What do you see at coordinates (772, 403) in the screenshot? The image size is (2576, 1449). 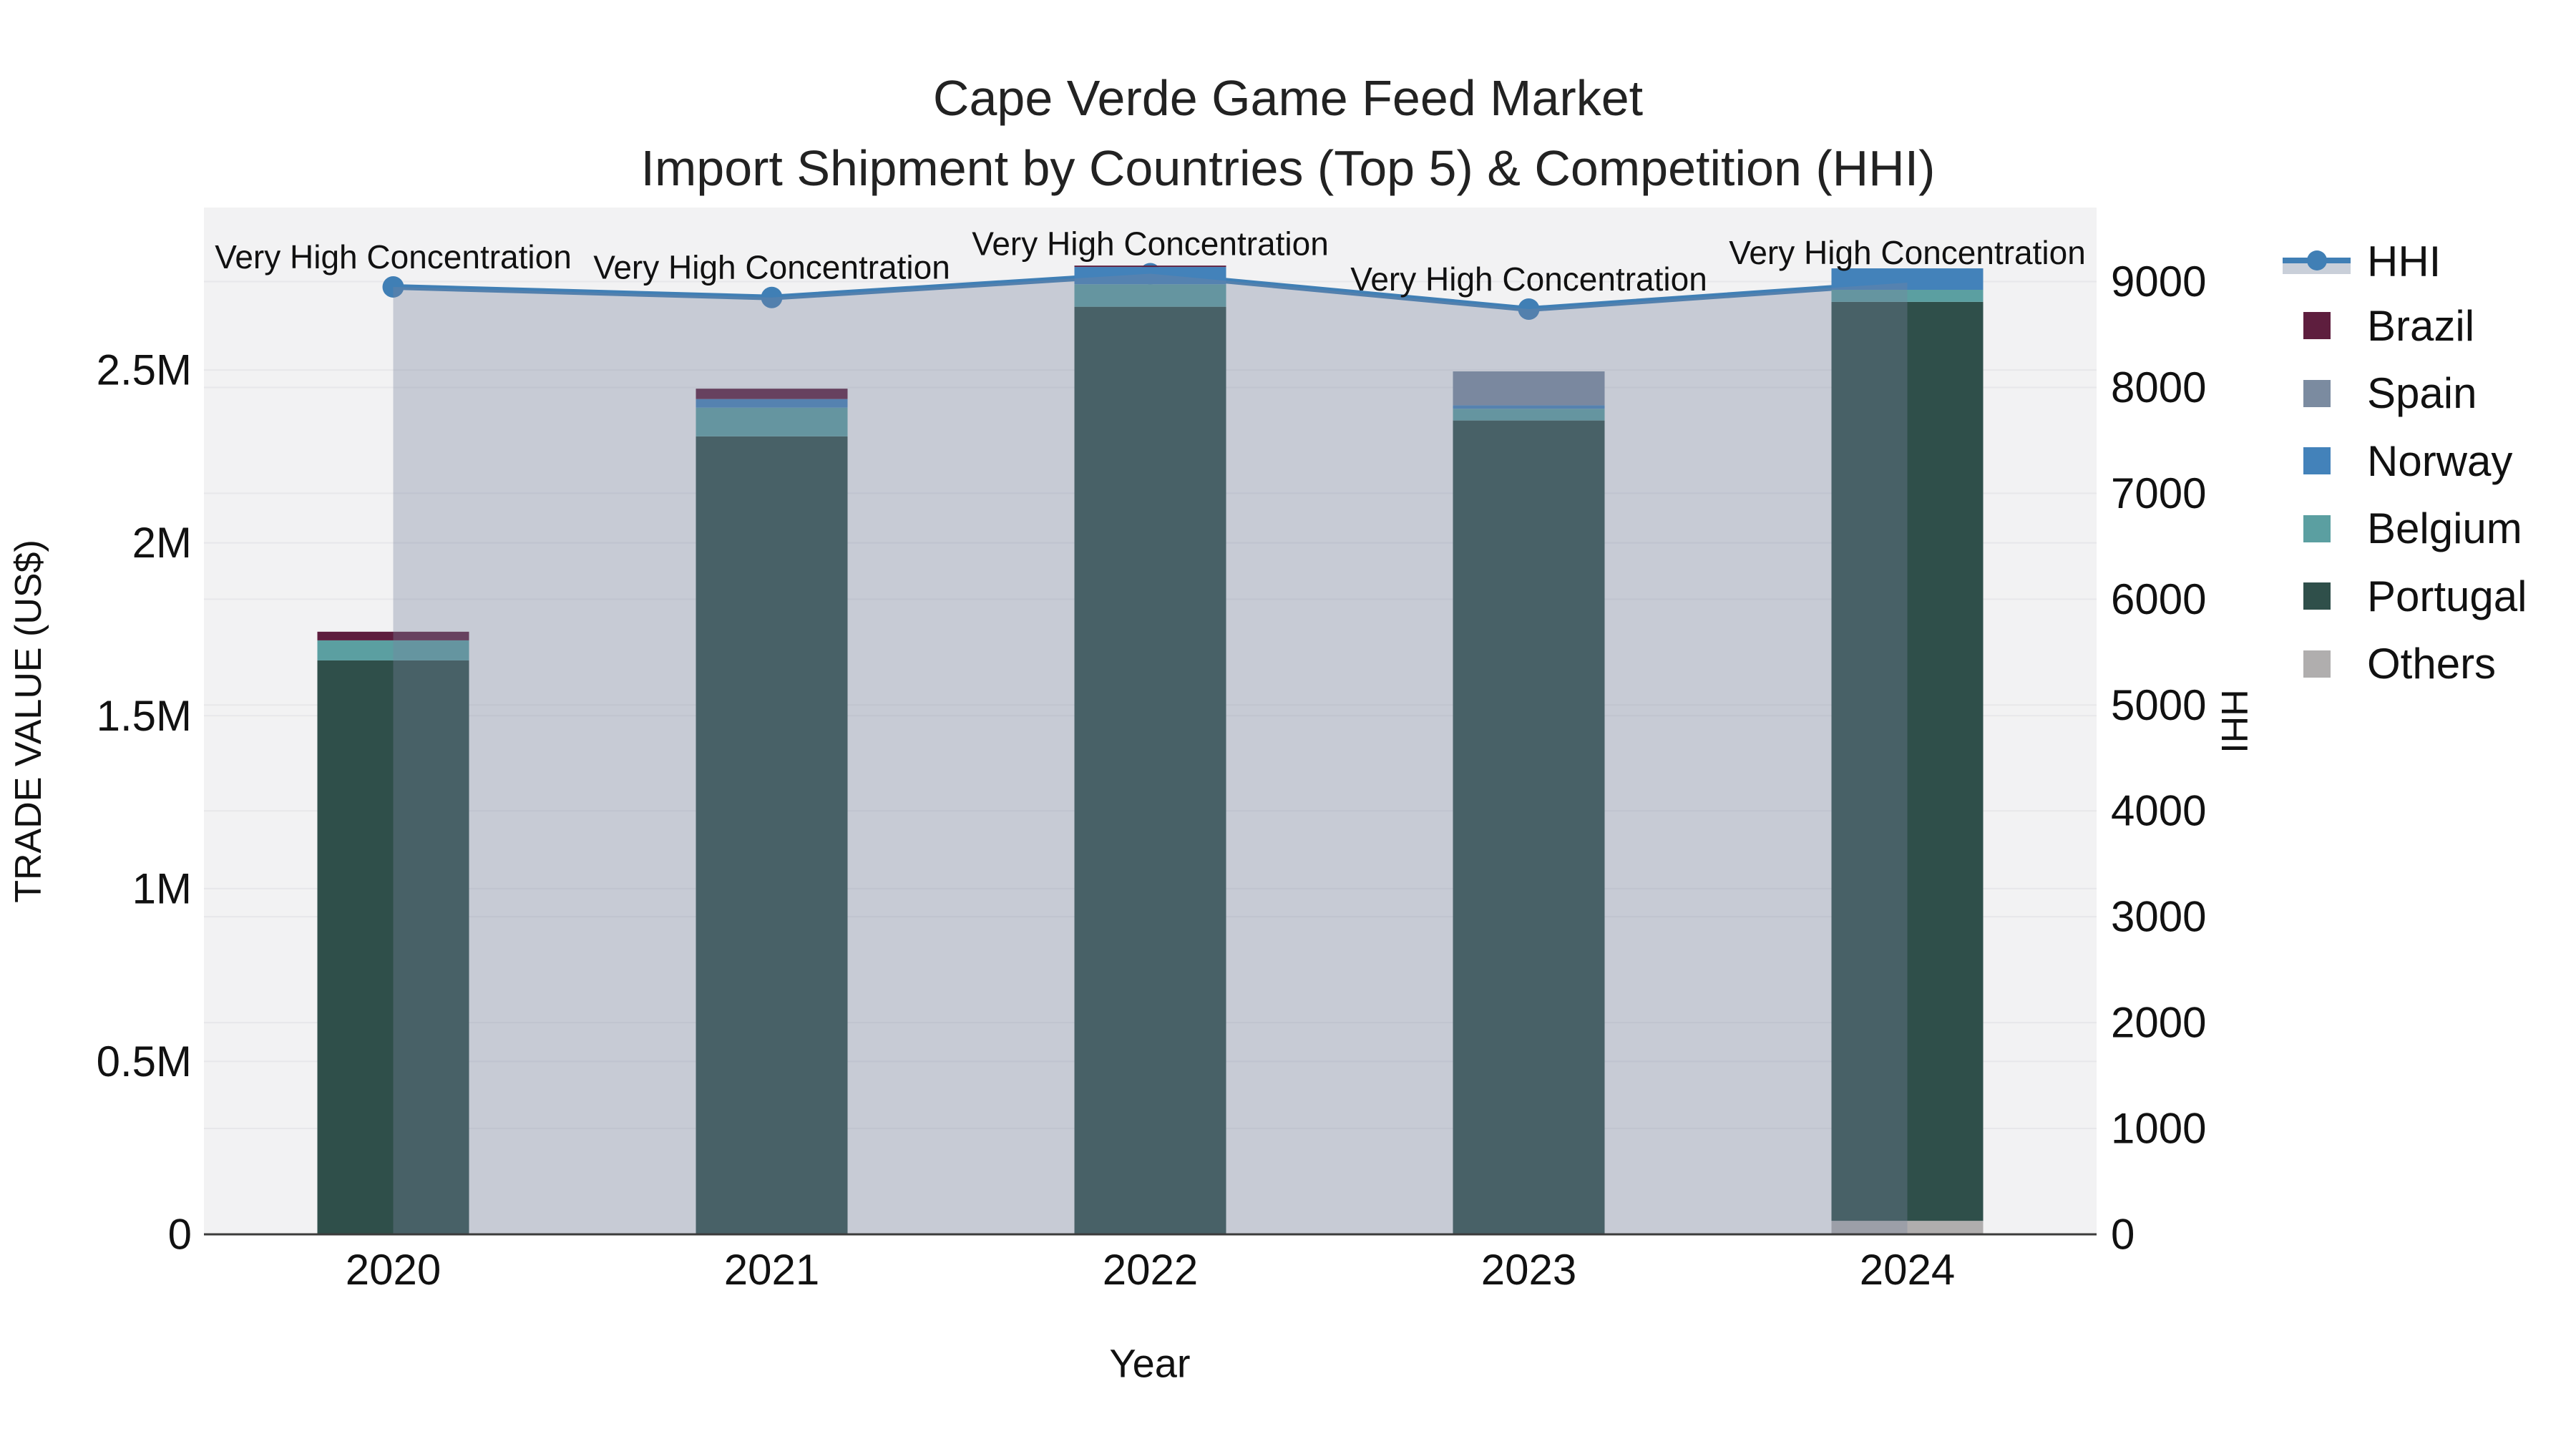 I see `bar-segment-2021-norway` at bounding box center [772, 403].